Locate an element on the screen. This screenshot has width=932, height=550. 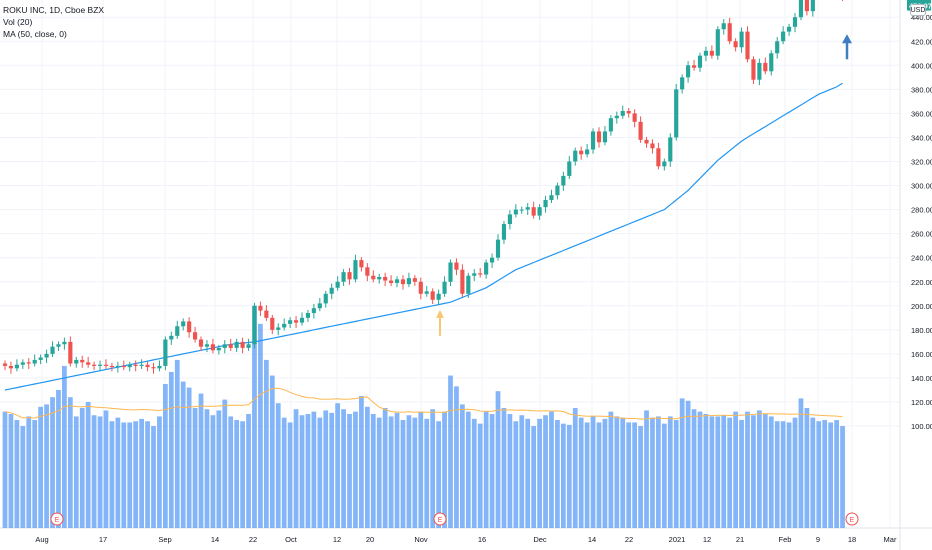
volume-indicator-label: Vol (20) is located at coordinates (18, 22).